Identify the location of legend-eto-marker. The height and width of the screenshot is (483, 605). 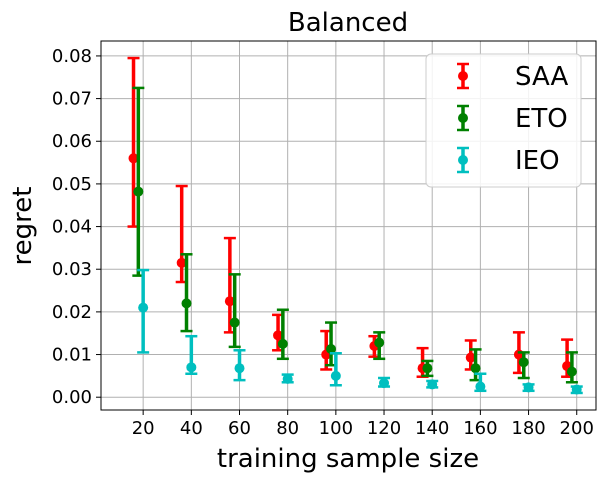
(463, 118).